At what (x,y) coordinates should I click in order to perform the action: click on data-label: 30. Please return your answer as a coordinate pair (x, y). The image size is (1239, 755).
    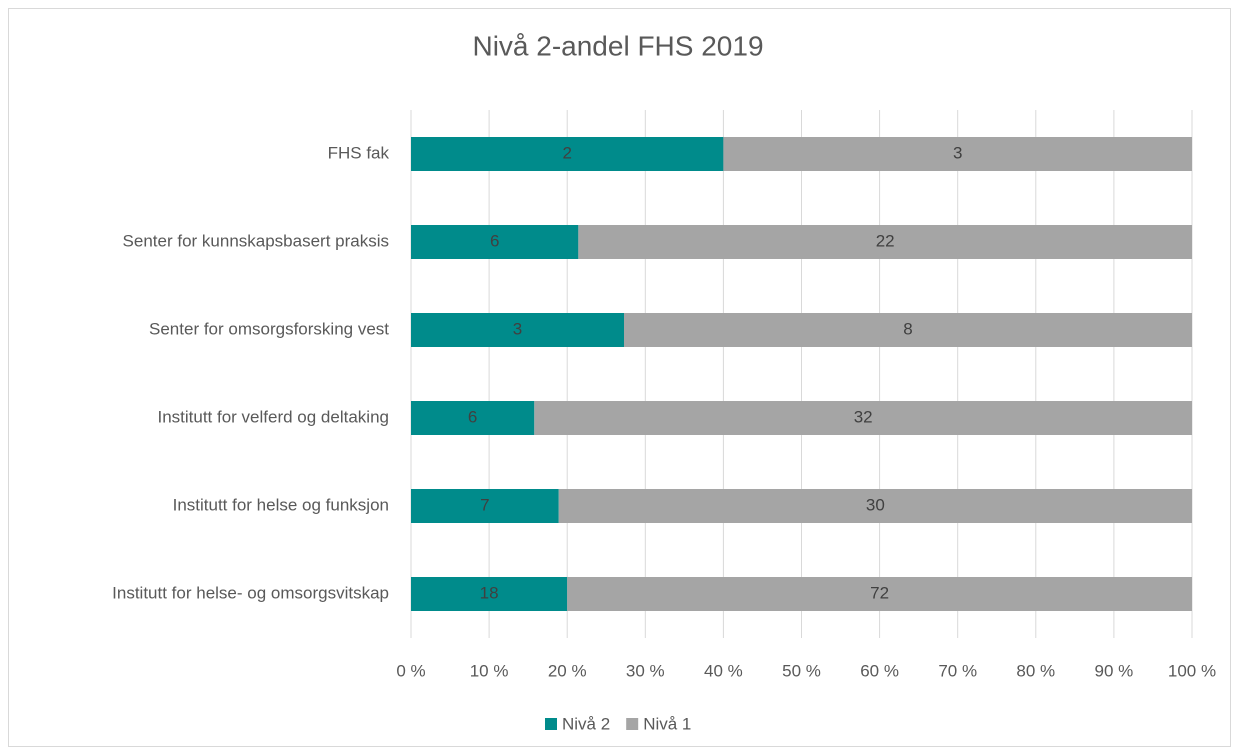
    Looking at the image, I should click on (875, 504).